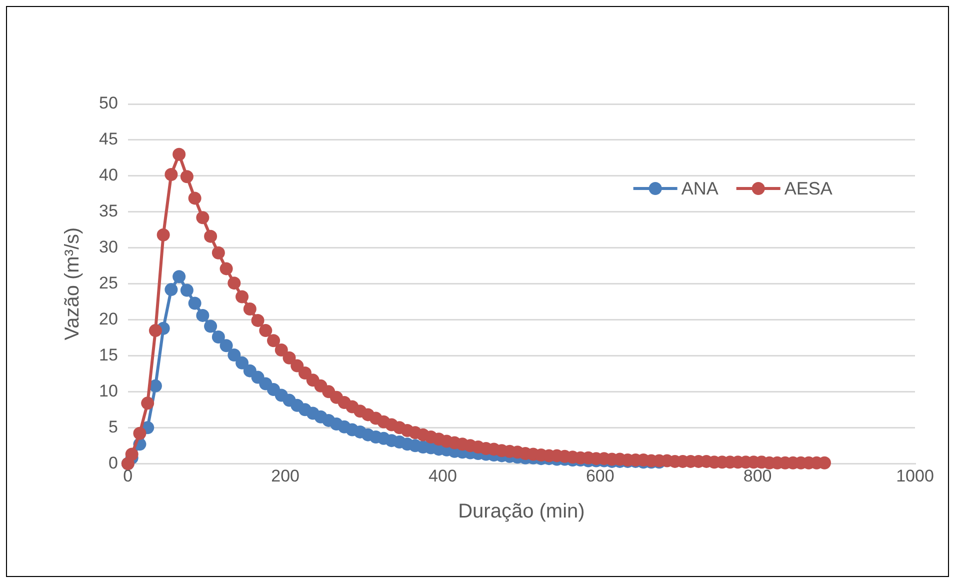 This screenshot has width=957, height=579. I want to click on y-tick-label: 50, so click(108, 103).